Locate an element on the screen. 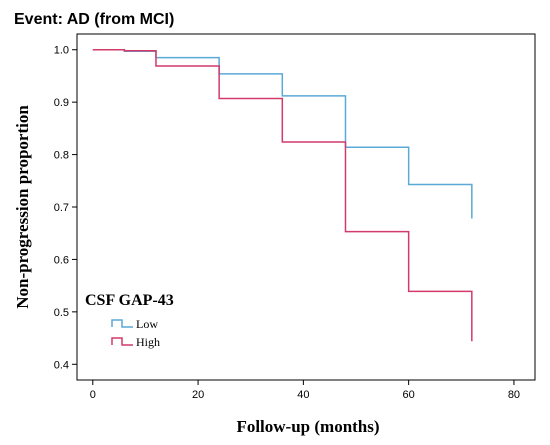  y-tick-label: 1.0 is located at coordinates (61, 51).